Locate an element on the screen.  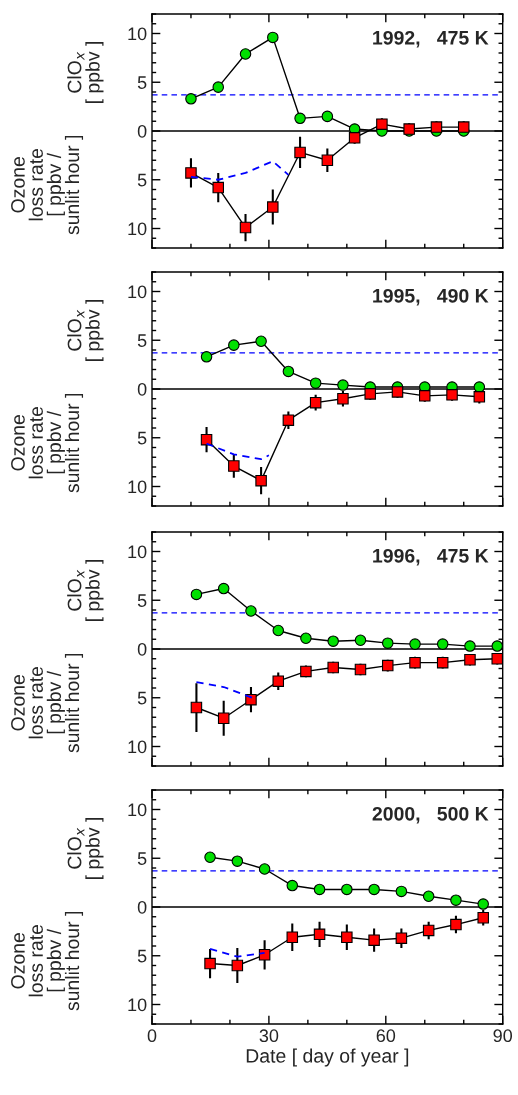
x-tick-label: 0 is located at coordinates (152, 1036).